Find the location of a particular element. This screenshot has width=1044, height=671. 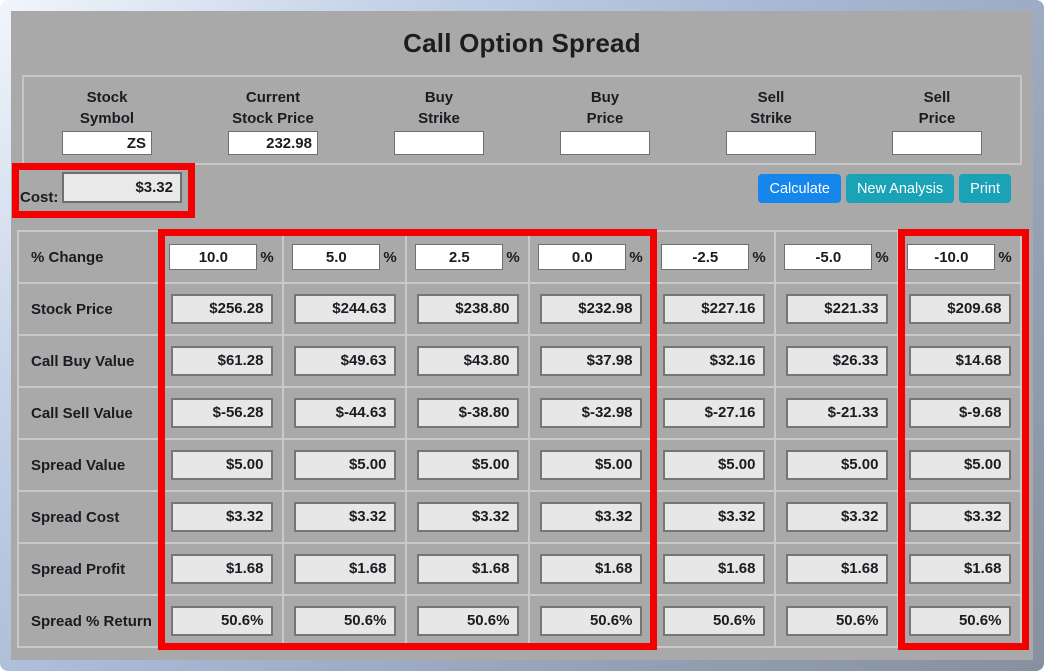

stock-price-output-col5: $227.16 is located at coordinates (713, 309).